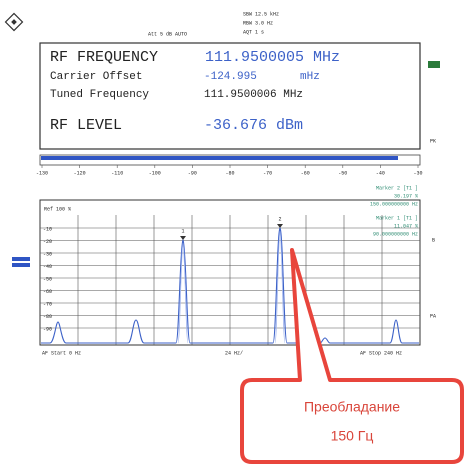  Describe the element at coordinates (61, 353) in the screenshot. I see `af-start: AF Start 0 Hz` at that location.